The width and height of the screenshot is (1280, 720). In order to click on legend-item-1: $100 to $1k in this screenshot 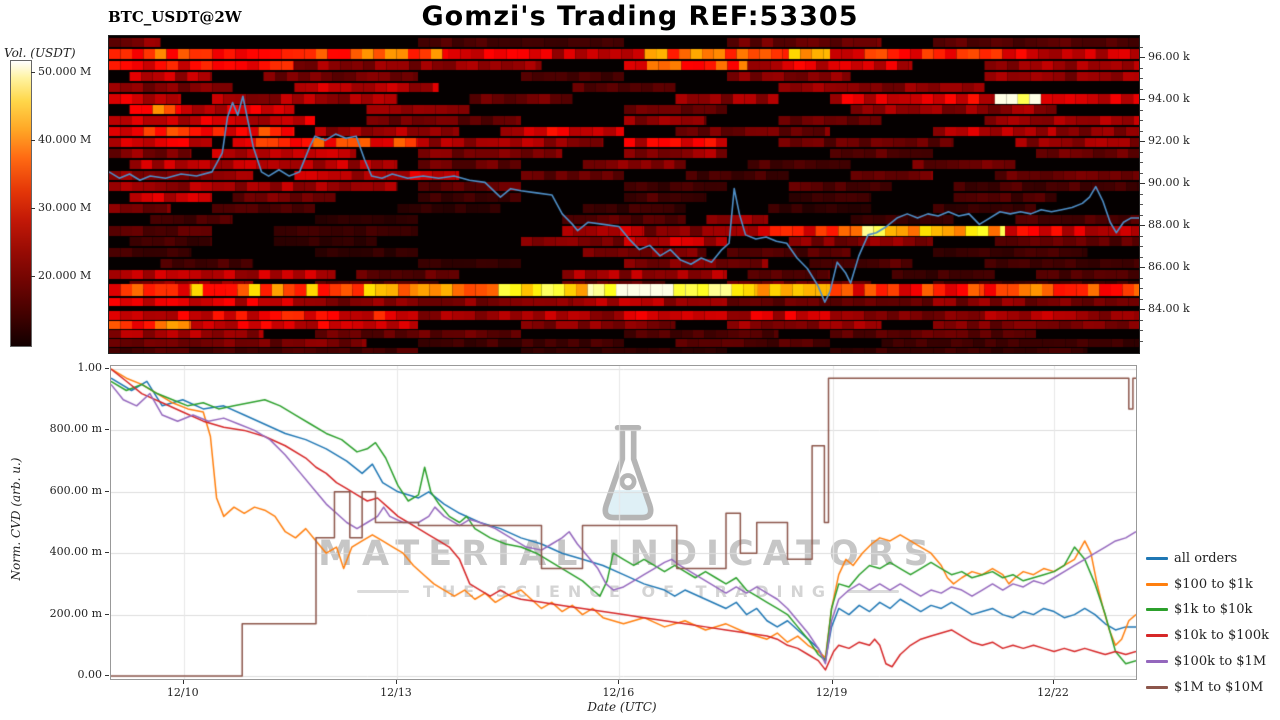, I will do `click(1213, 584)`.